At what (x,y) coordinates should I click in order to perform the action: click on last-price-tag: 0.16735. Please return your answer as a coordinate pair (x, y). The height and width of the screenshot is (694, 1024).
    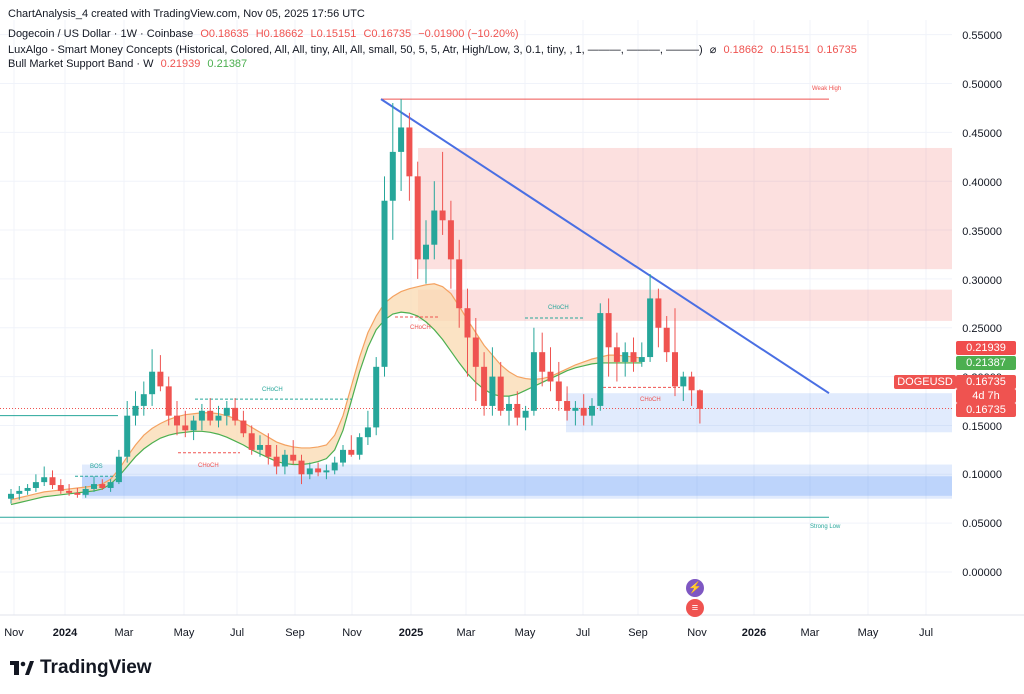
    Looking at the image, I should click on (986, 382).